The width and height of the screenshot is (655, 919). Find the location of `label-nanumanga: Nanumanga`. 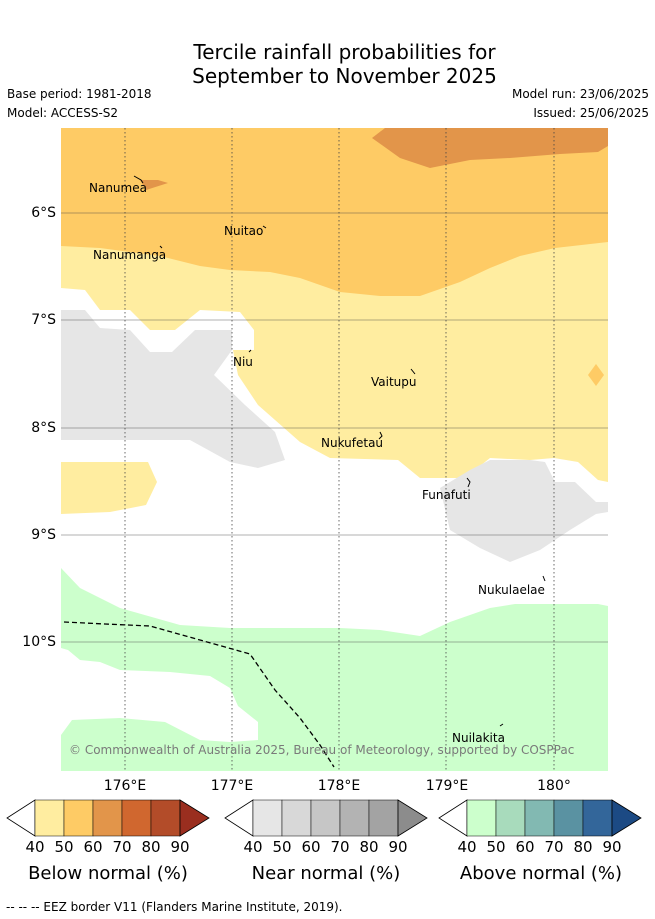

label-nanumanga: Nanumanga is located at coordinates (130, 255).